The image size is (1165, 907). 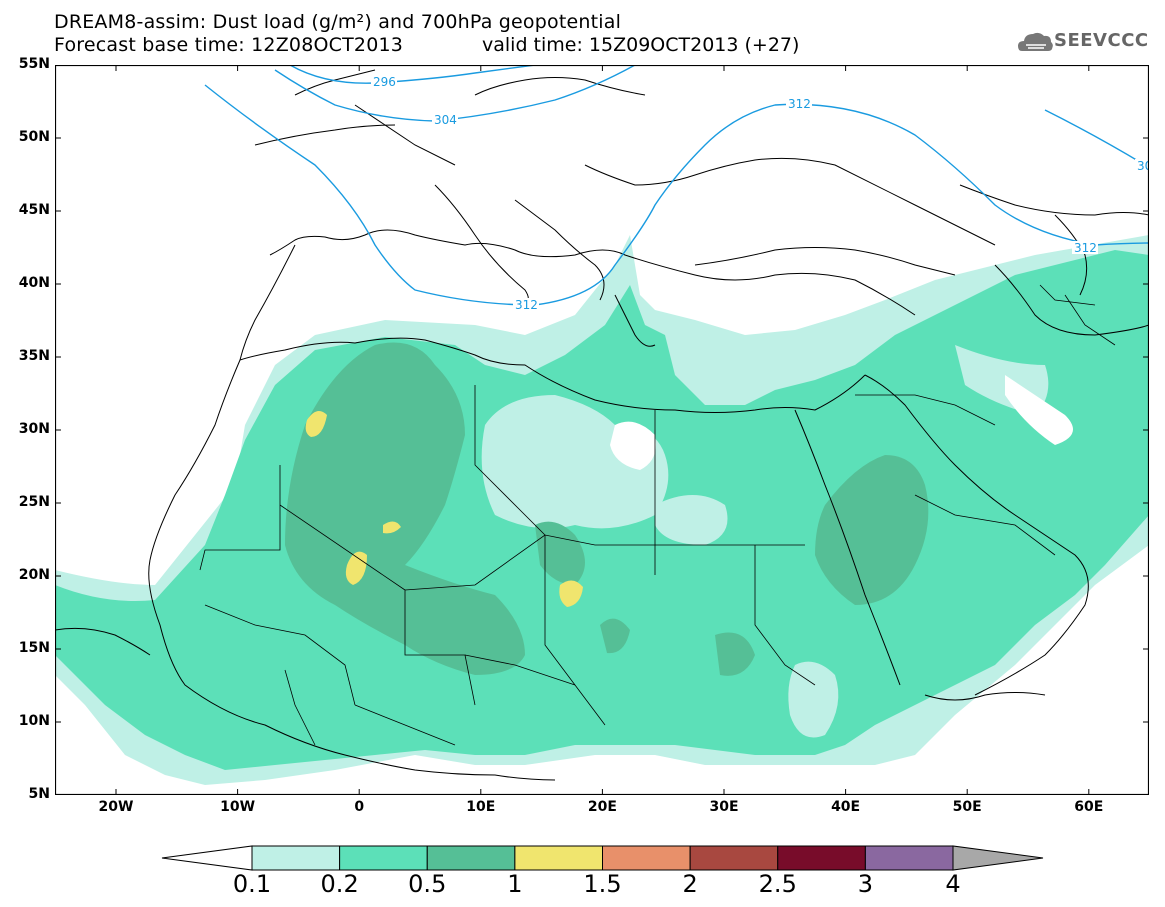 What do you see at coordinates (339, 884) in the screenshot?
I see `colorbar-label: 0.2` at bounding box center [339, 884].